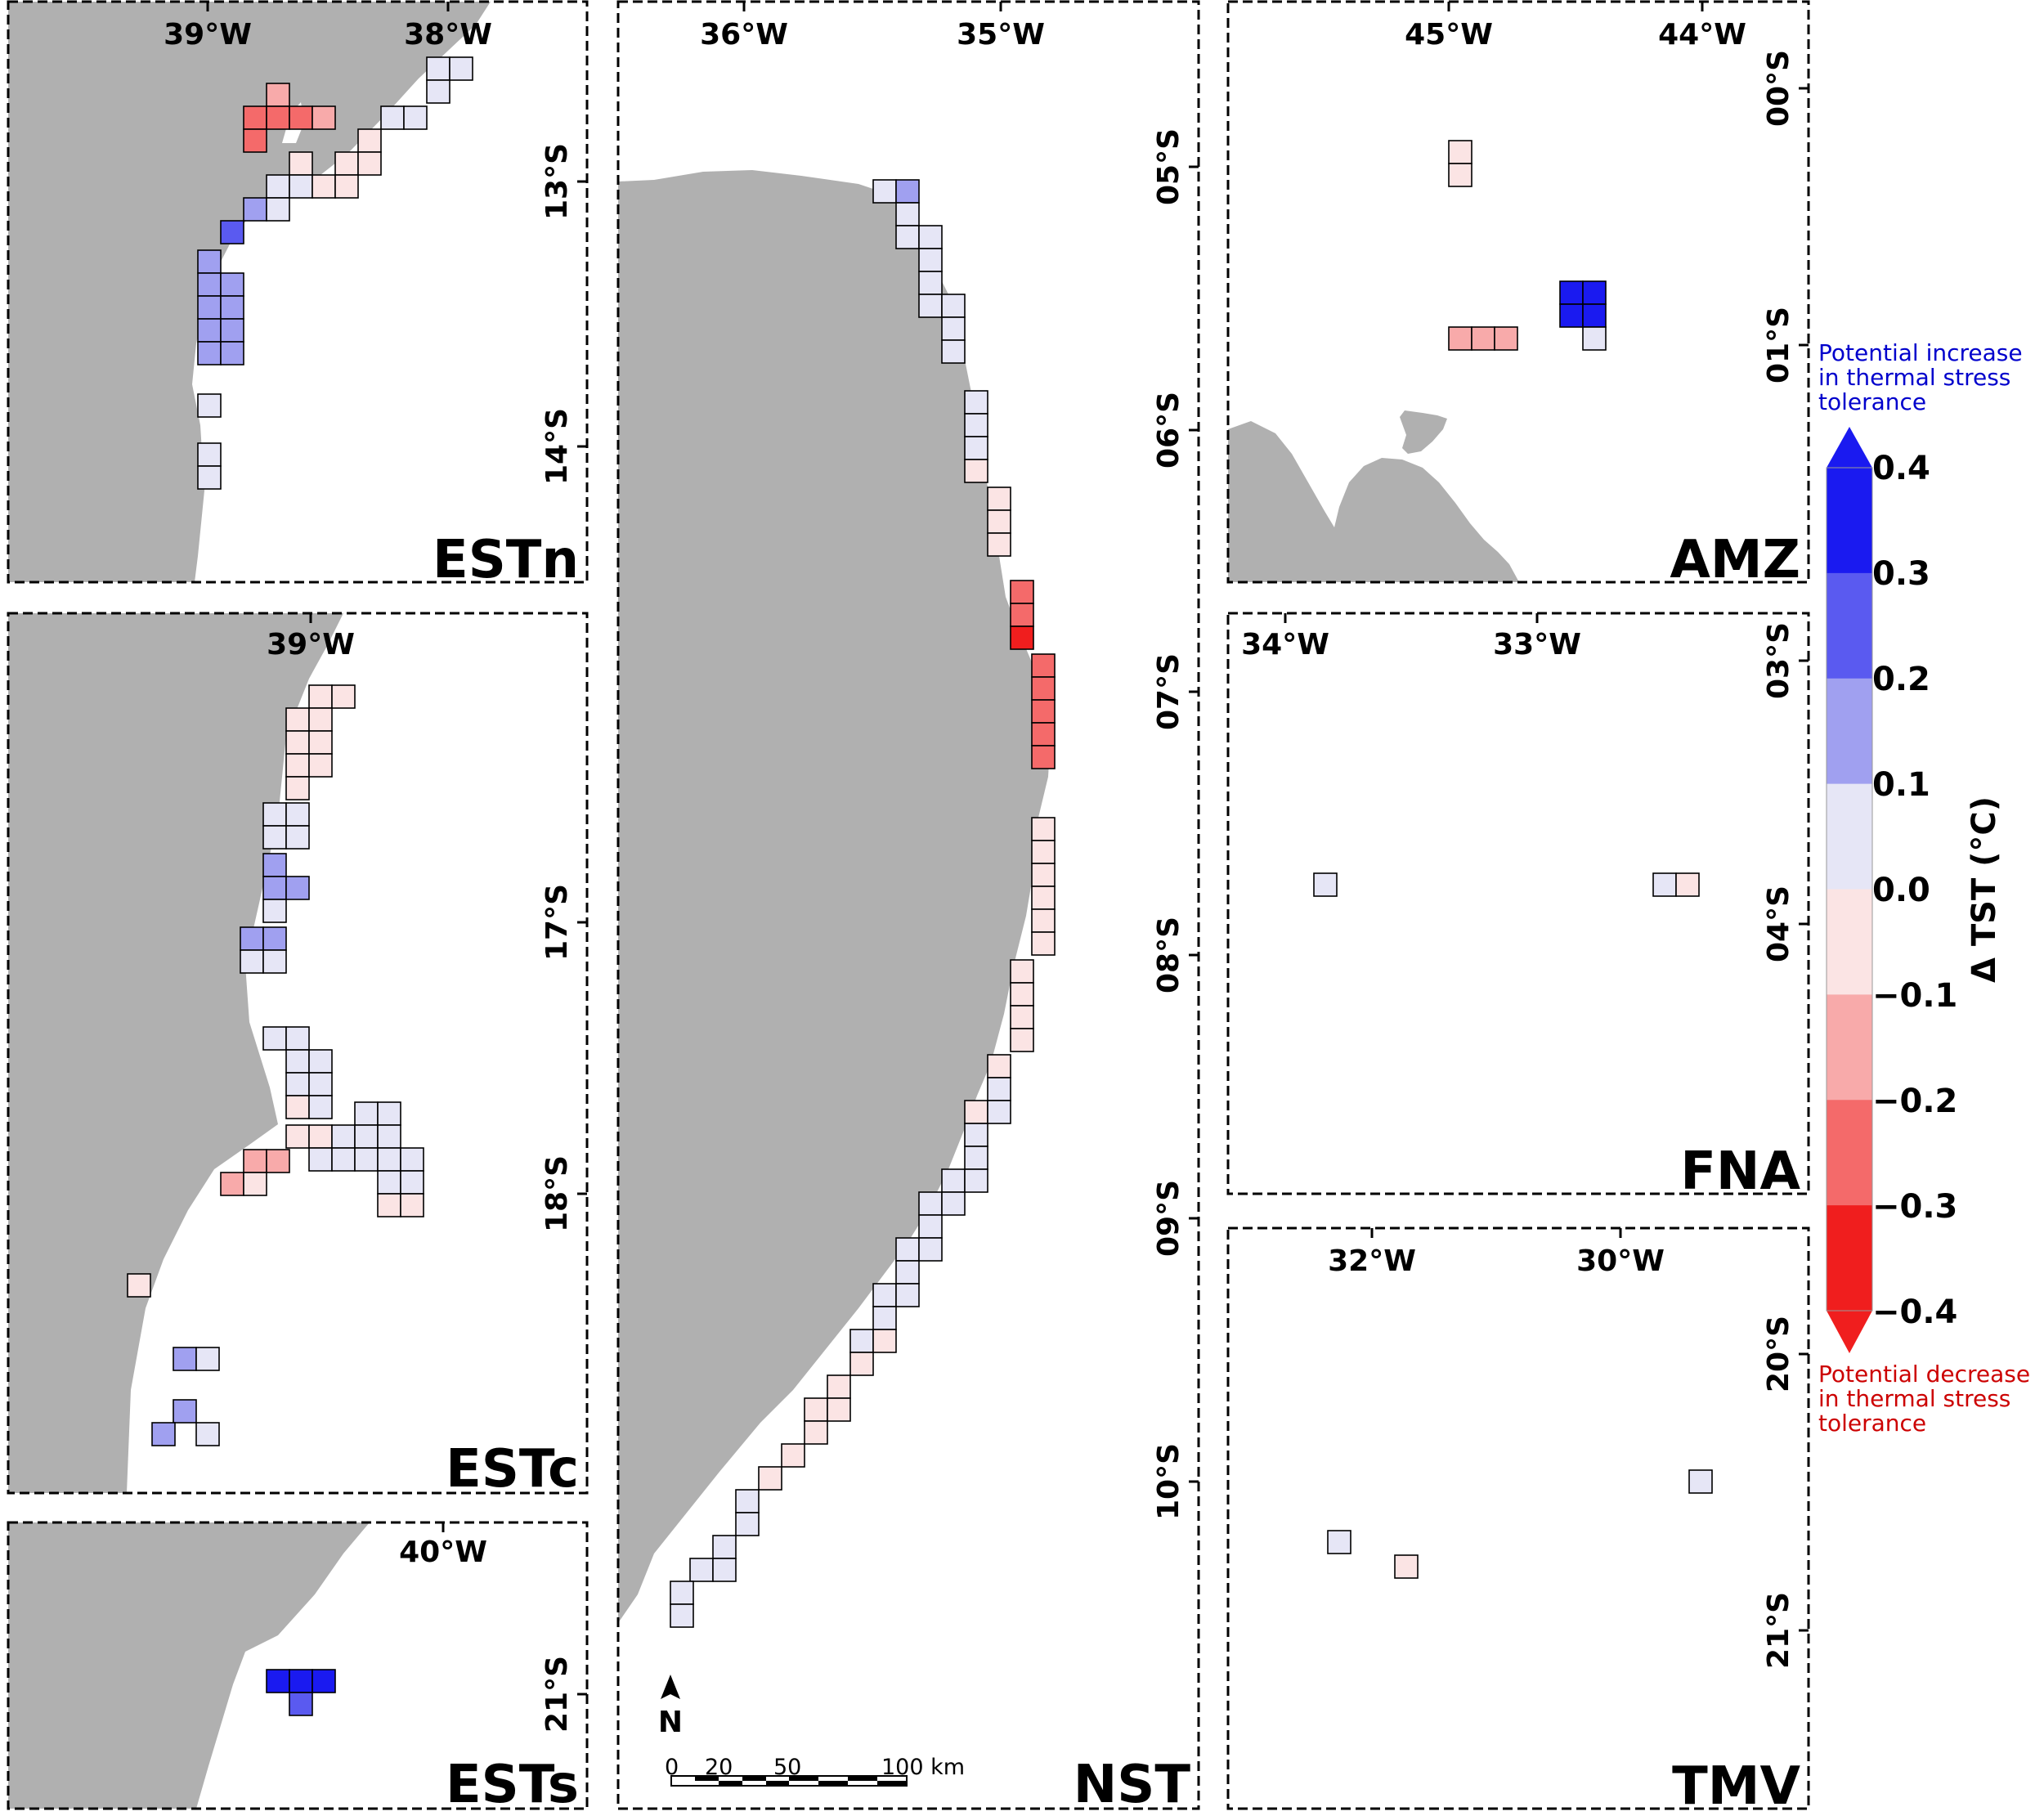 The image size is (2044, 1816). What do you see at coordinates (1915, 1312) in the screenshot?
I see `colorbar-tick-label: −0.4` at bounding box center [1915, 1312].